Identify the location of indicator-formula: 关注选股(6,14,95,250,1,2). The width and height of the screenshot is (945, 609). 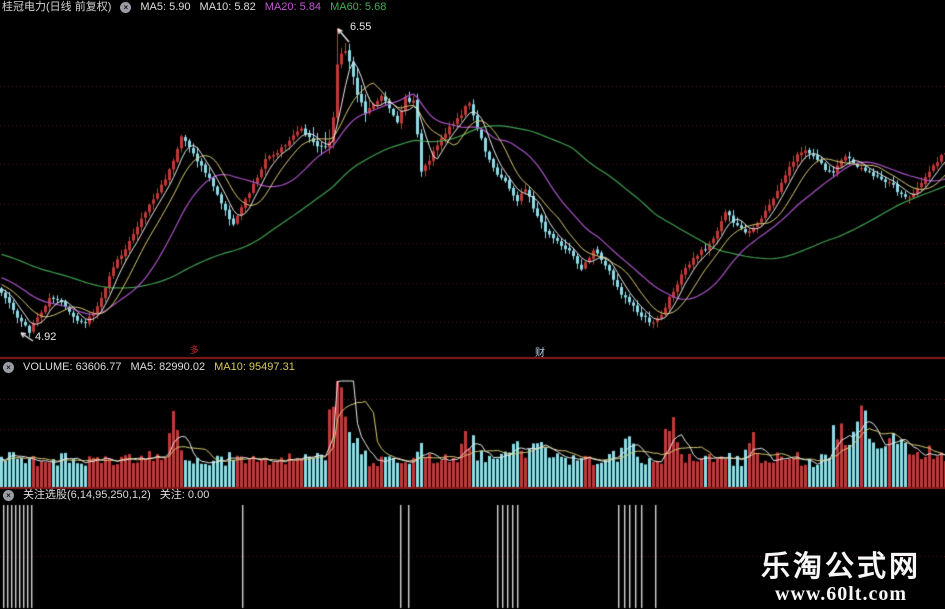
(87, 495).